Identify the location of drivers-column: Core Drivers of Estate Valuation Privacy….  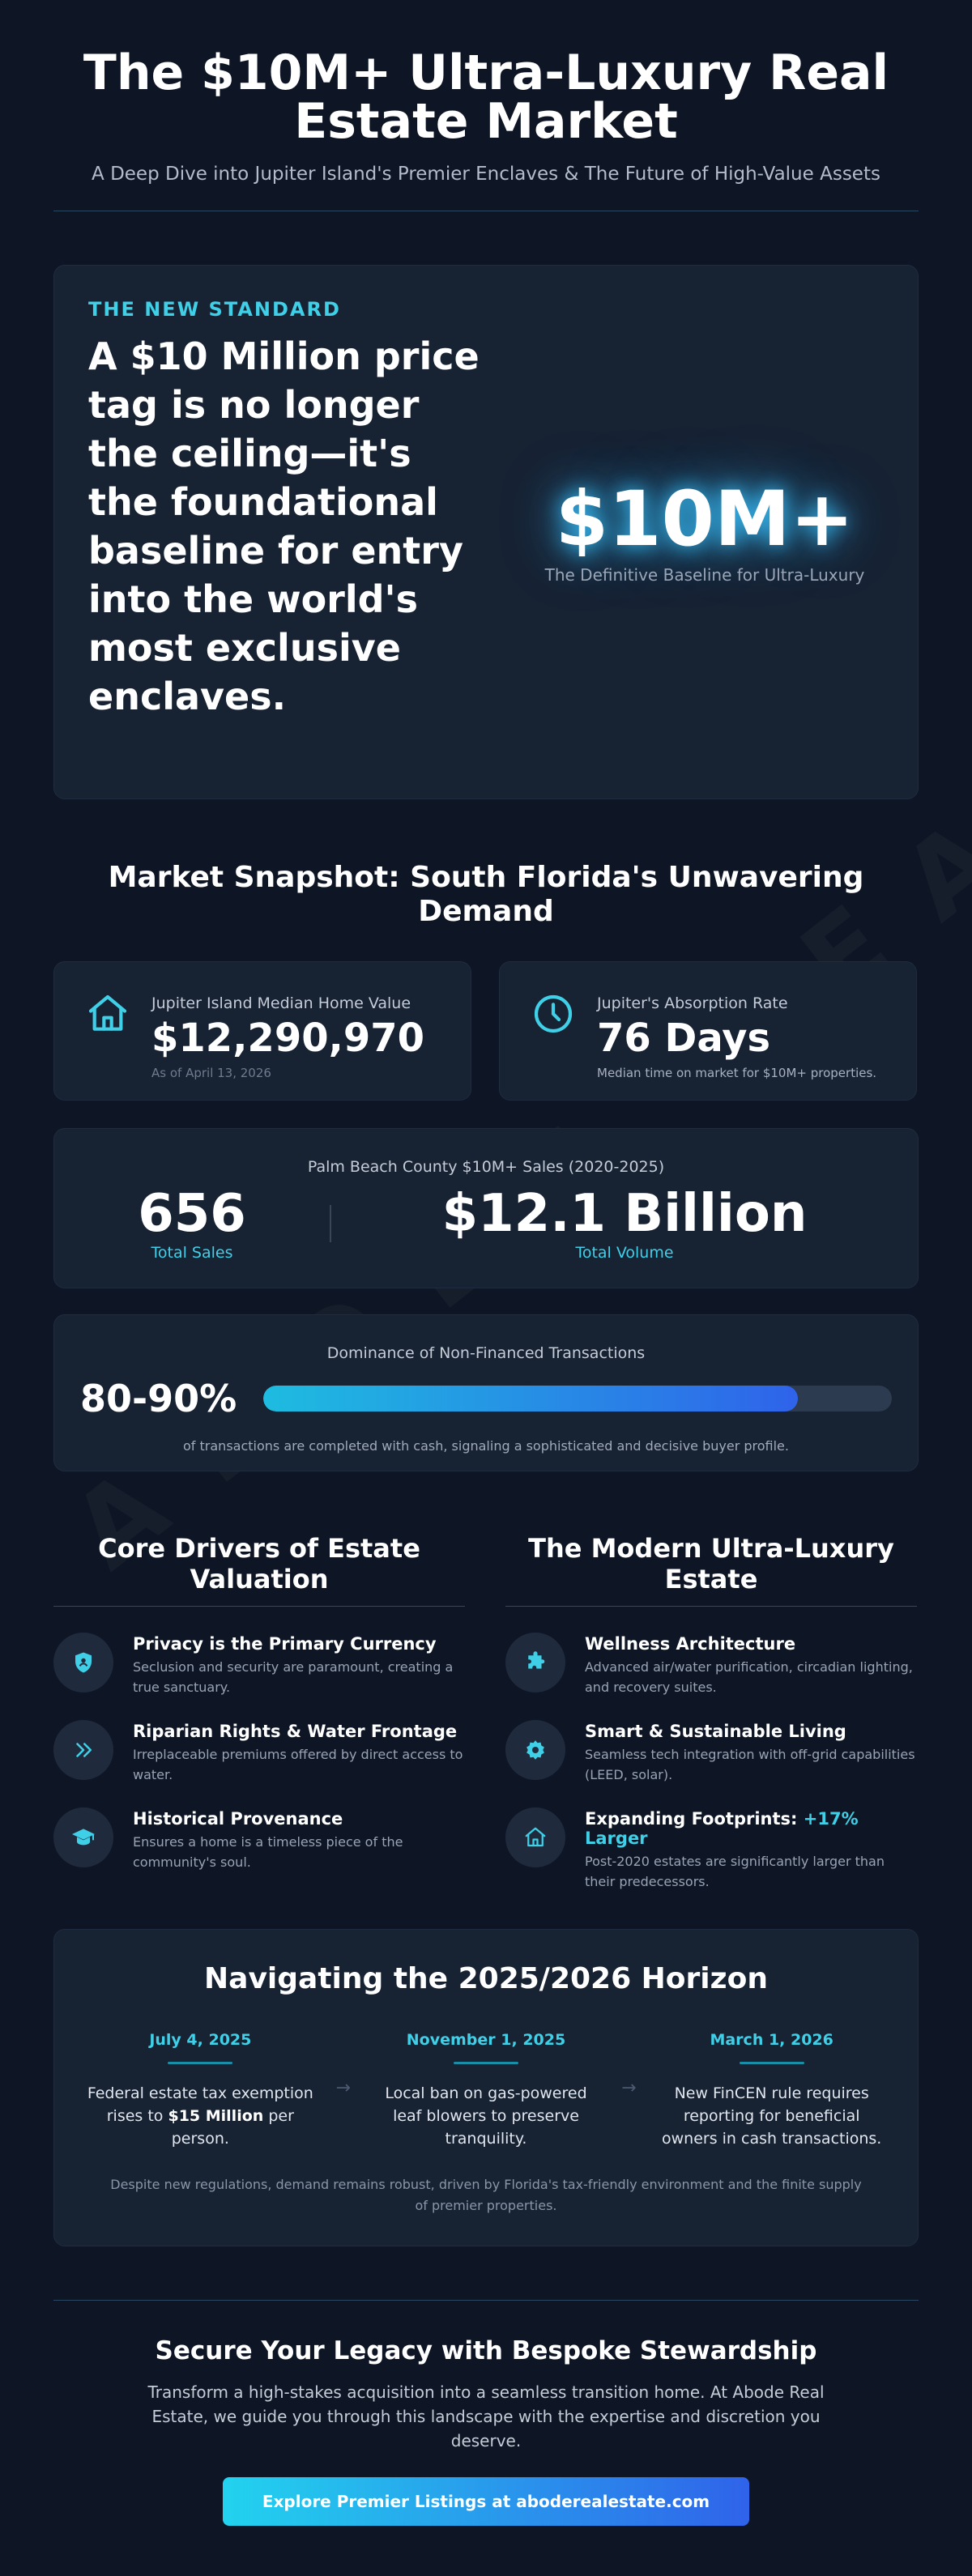
(259, 1702).